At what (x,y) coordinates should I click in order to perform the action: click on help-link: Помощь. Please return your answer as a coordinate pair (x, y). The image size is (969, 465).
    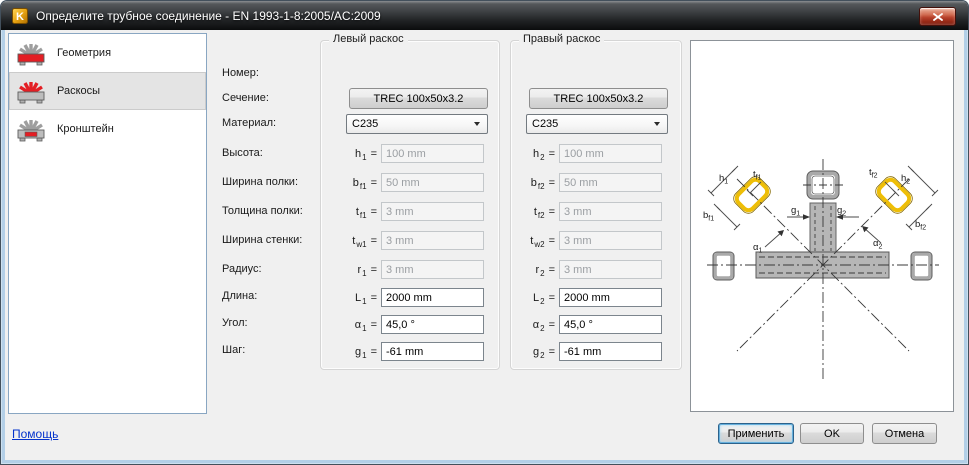
    Looking at the image, I should click on (35, 434).